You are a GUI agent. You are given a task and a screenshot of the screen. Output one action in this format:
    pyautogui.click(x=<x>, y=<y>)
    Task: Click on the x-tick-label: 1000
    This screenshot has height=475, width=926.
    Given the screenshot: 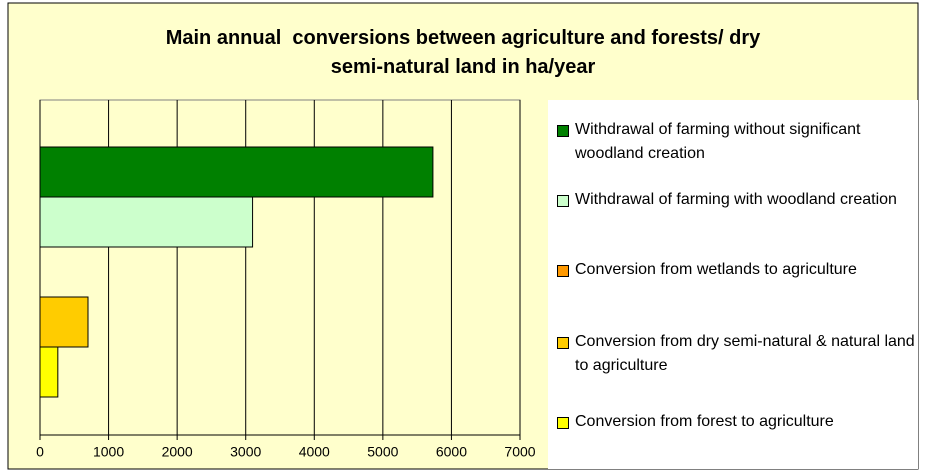 What is the action you would take?
    pyautogui.click(x=108, y=452)
    